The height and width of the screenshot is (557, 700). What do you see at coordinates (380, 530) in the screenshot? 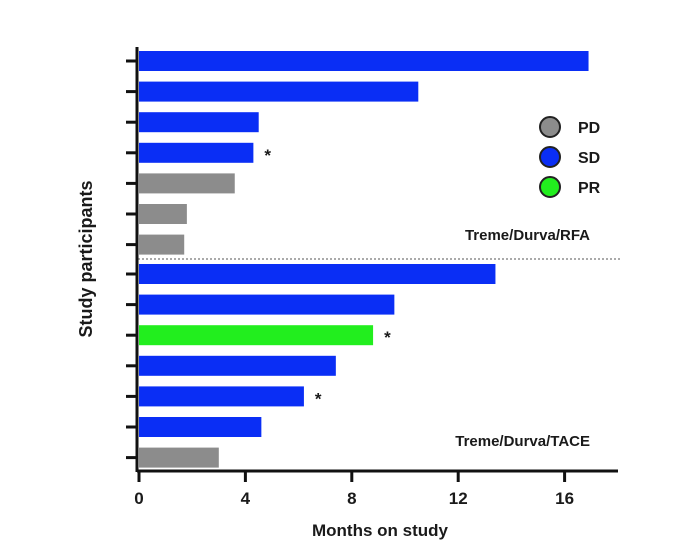
I see `x-axis-title: Months on study` at bounding box center [380, 530].